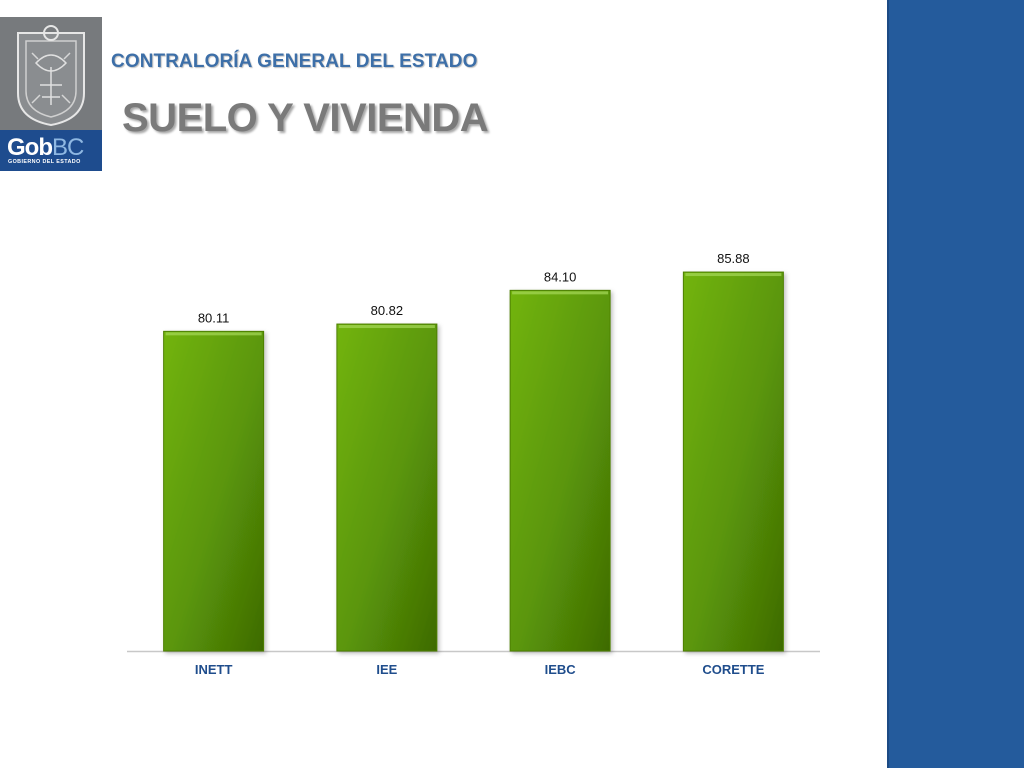  I want to click on bar-iebc, so click(560, 470).